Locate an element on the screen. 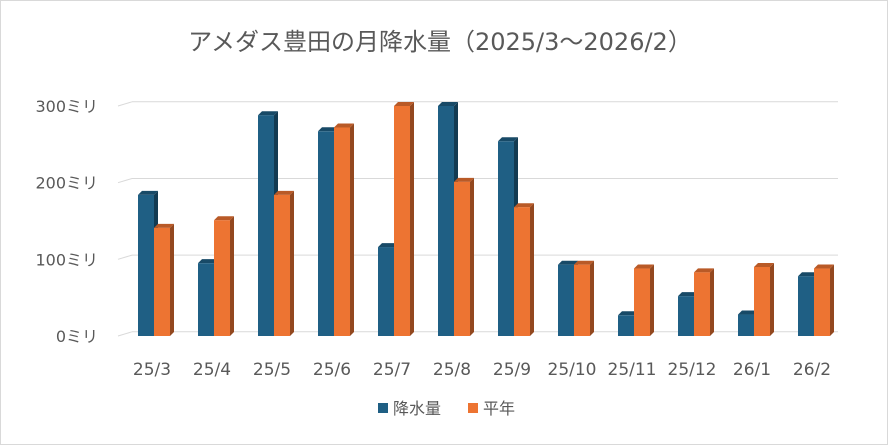 This screenshot has width=888, height=445. legend: 降水量 平年 is located at coordinates (446, 408).